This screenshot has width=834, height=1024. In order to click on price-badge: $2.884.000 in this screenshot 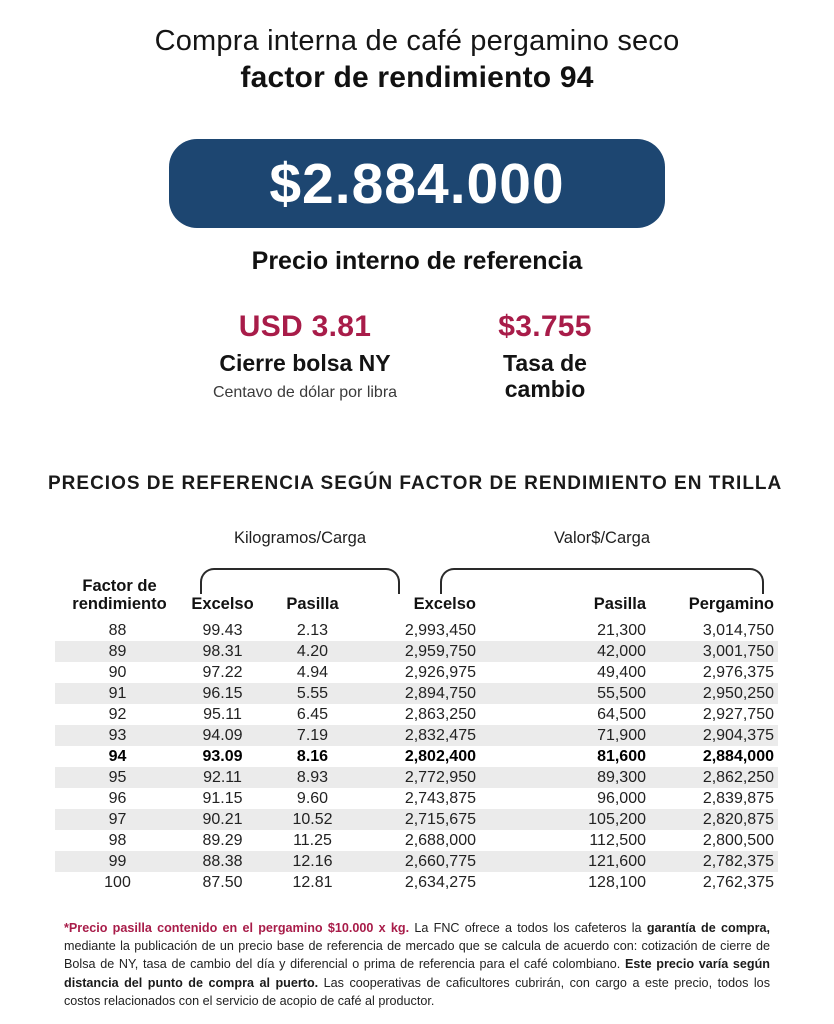, I will do `click(417, 183)`.